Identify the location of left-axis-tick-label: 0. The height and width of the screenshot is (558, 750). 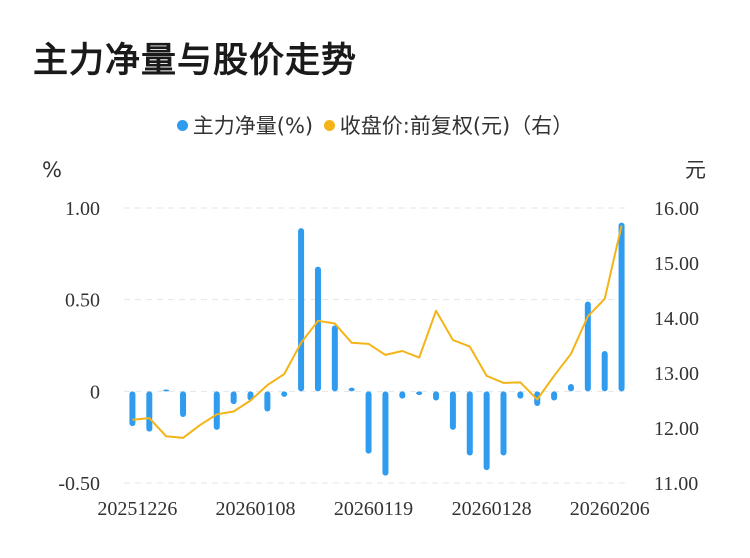
(95, 392).